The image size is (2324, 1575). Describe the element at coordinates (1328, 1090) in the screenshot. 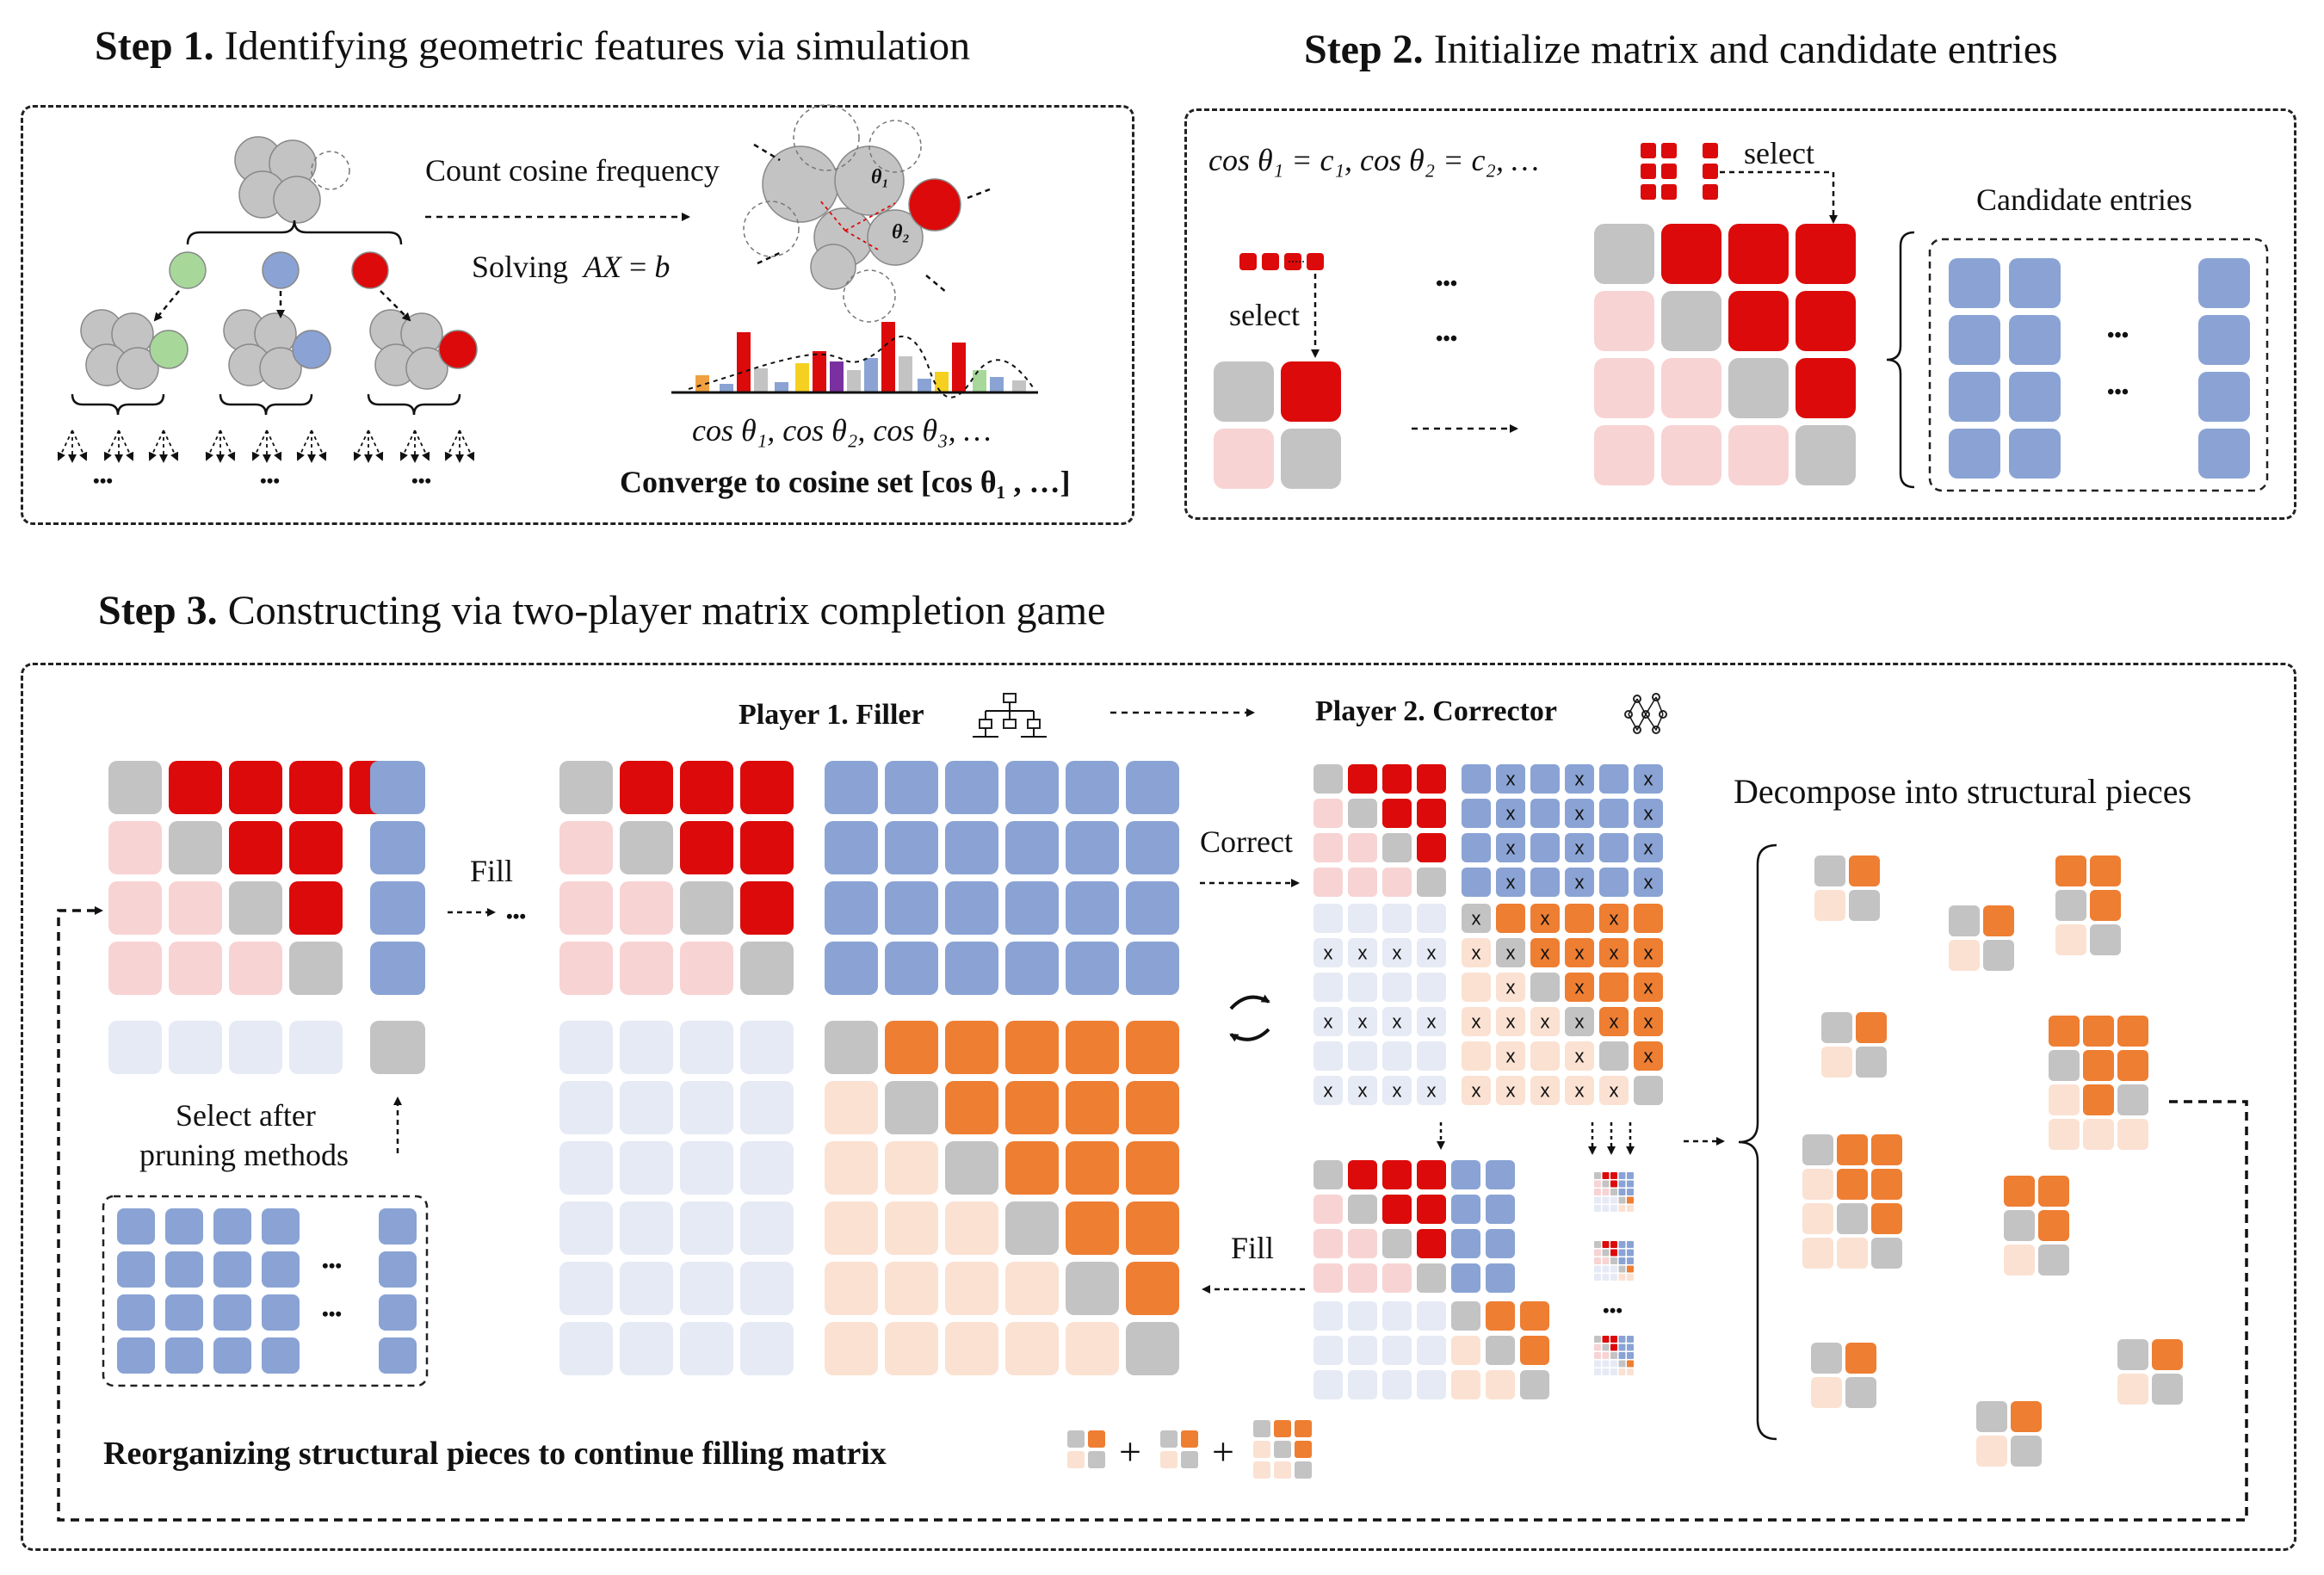

I see `p2-empty-cell` at that location.